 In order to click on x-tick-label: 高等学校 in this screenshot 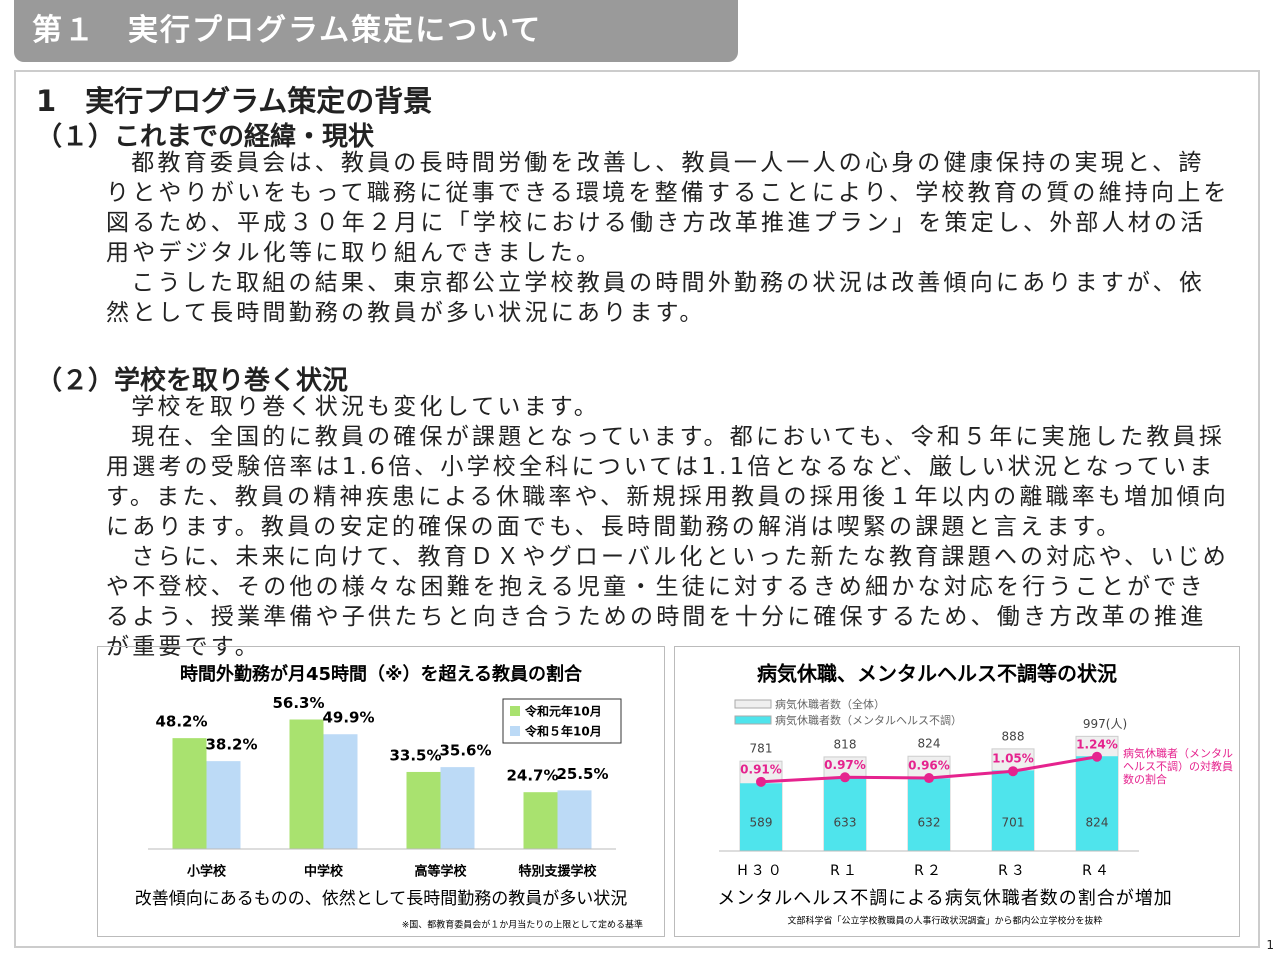, I will do `click(440, 872)`.